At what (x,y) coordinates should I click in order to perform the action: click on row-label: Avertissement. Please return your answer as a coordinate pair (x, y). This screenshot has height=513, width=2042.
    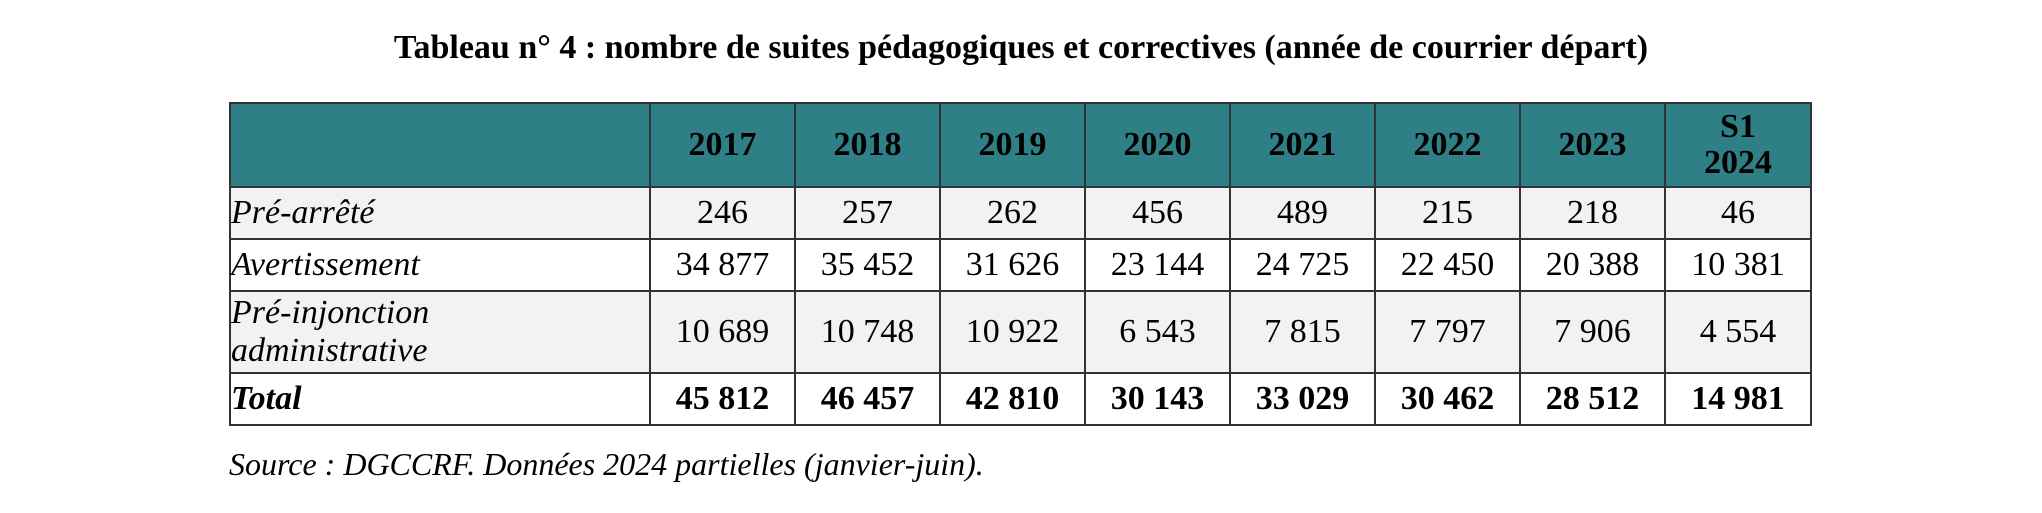
    Looking at the image, I should click on (440, 265).